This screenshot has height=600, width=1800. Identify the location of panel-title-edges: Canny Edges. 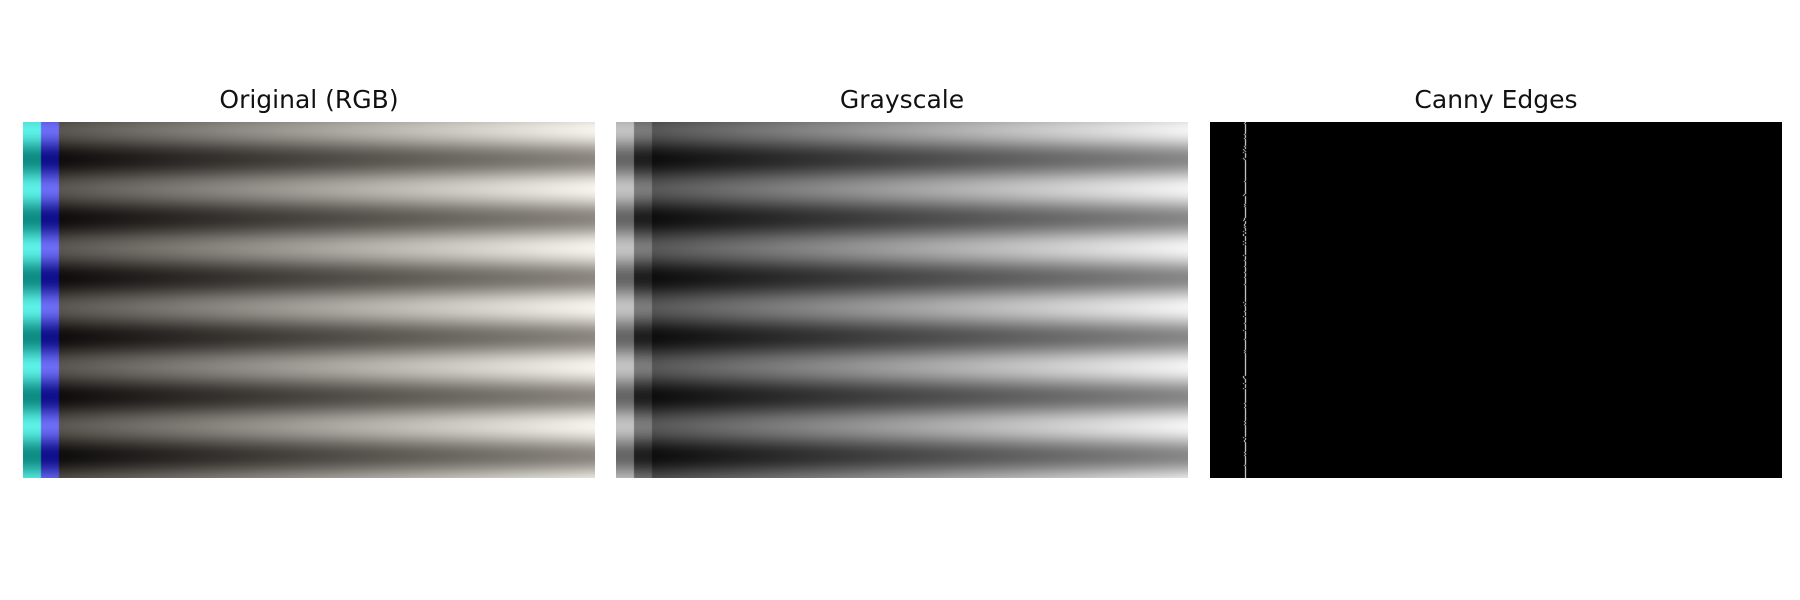
(1496, 99).